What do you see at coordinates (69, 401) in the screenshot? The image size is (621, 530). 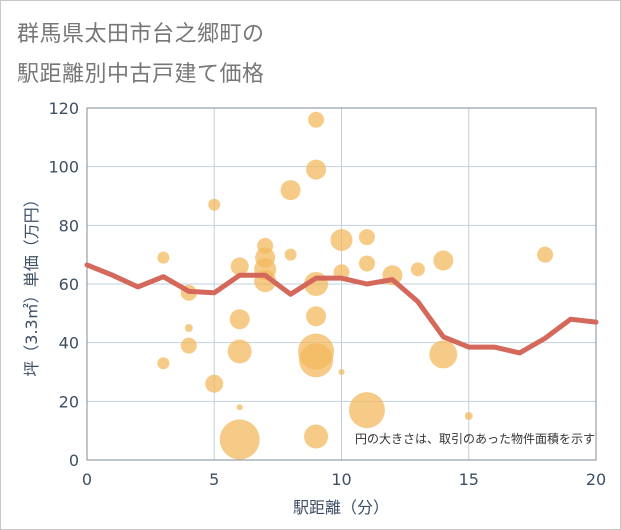 I see `y-tick-label: 20` at bounding box center [69, 401].